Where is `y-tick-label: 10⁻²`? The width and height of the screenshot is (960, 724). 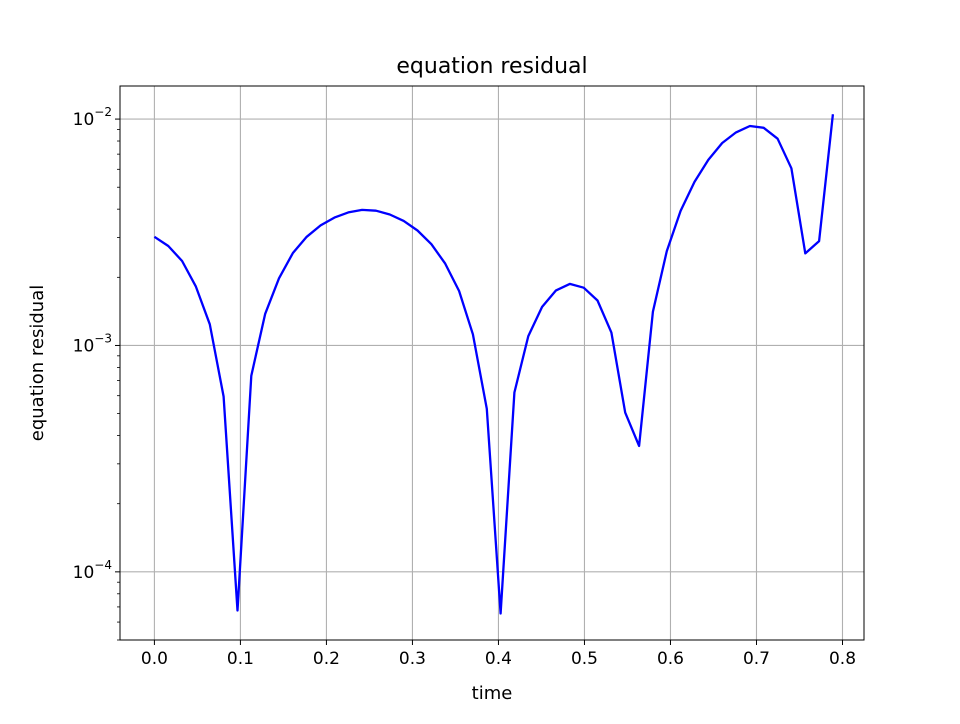
y-tick-label: 10⁻² is located at coordinates (92, 117).